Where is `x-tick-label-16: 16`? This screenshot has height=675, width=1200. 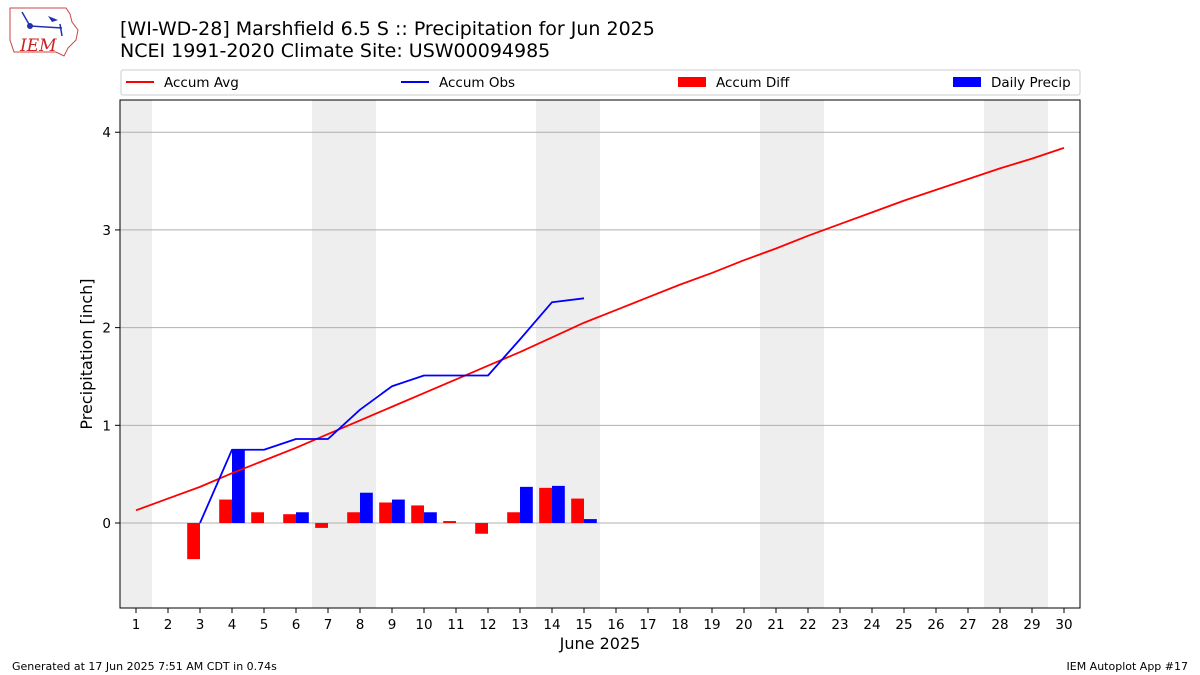 x-tick-label-16: 16 is located at coordinates (615, 625).